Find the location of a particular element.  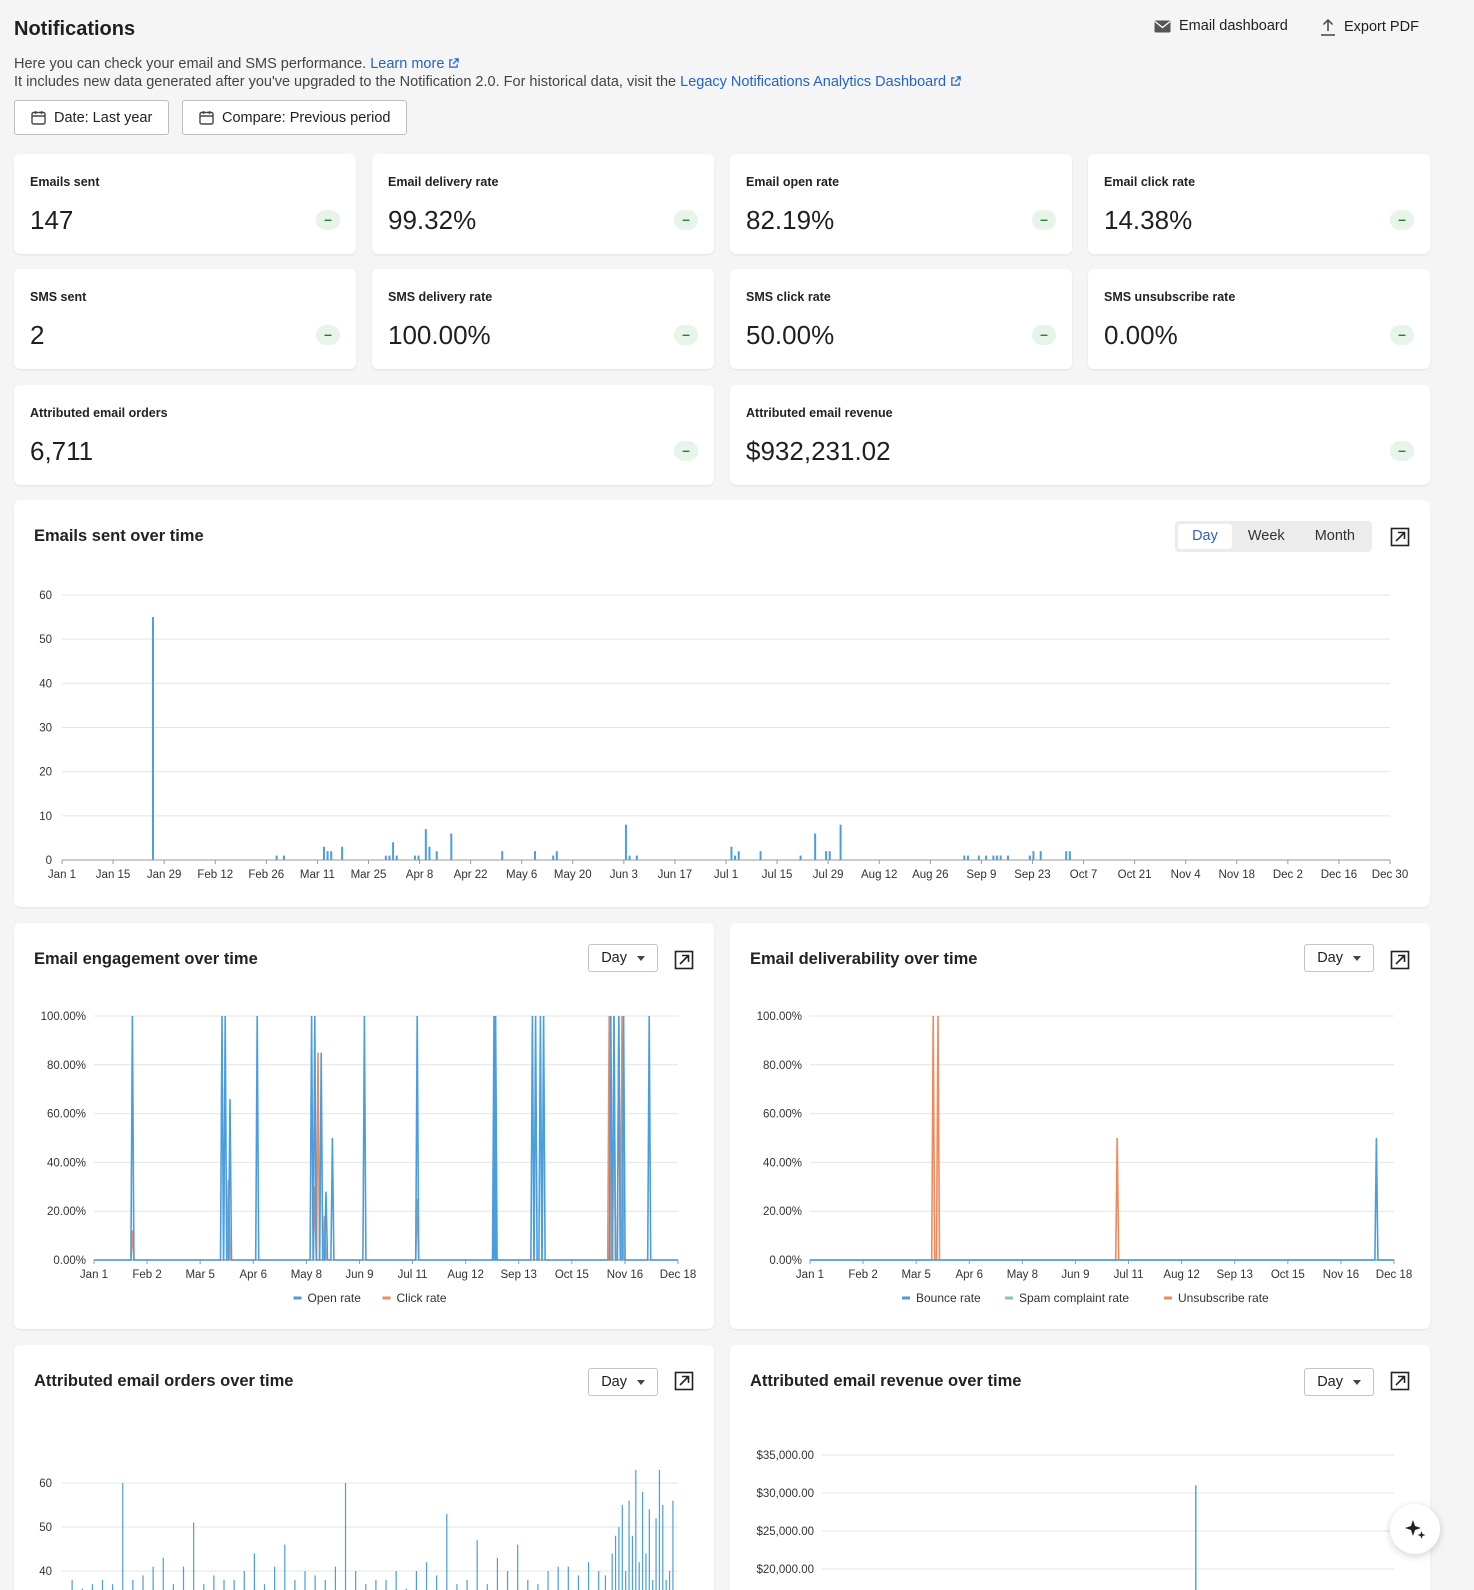

legacy-dashboard-link: Legacy Notifications Analytics Dashboard is located at coordinates (820, 82).